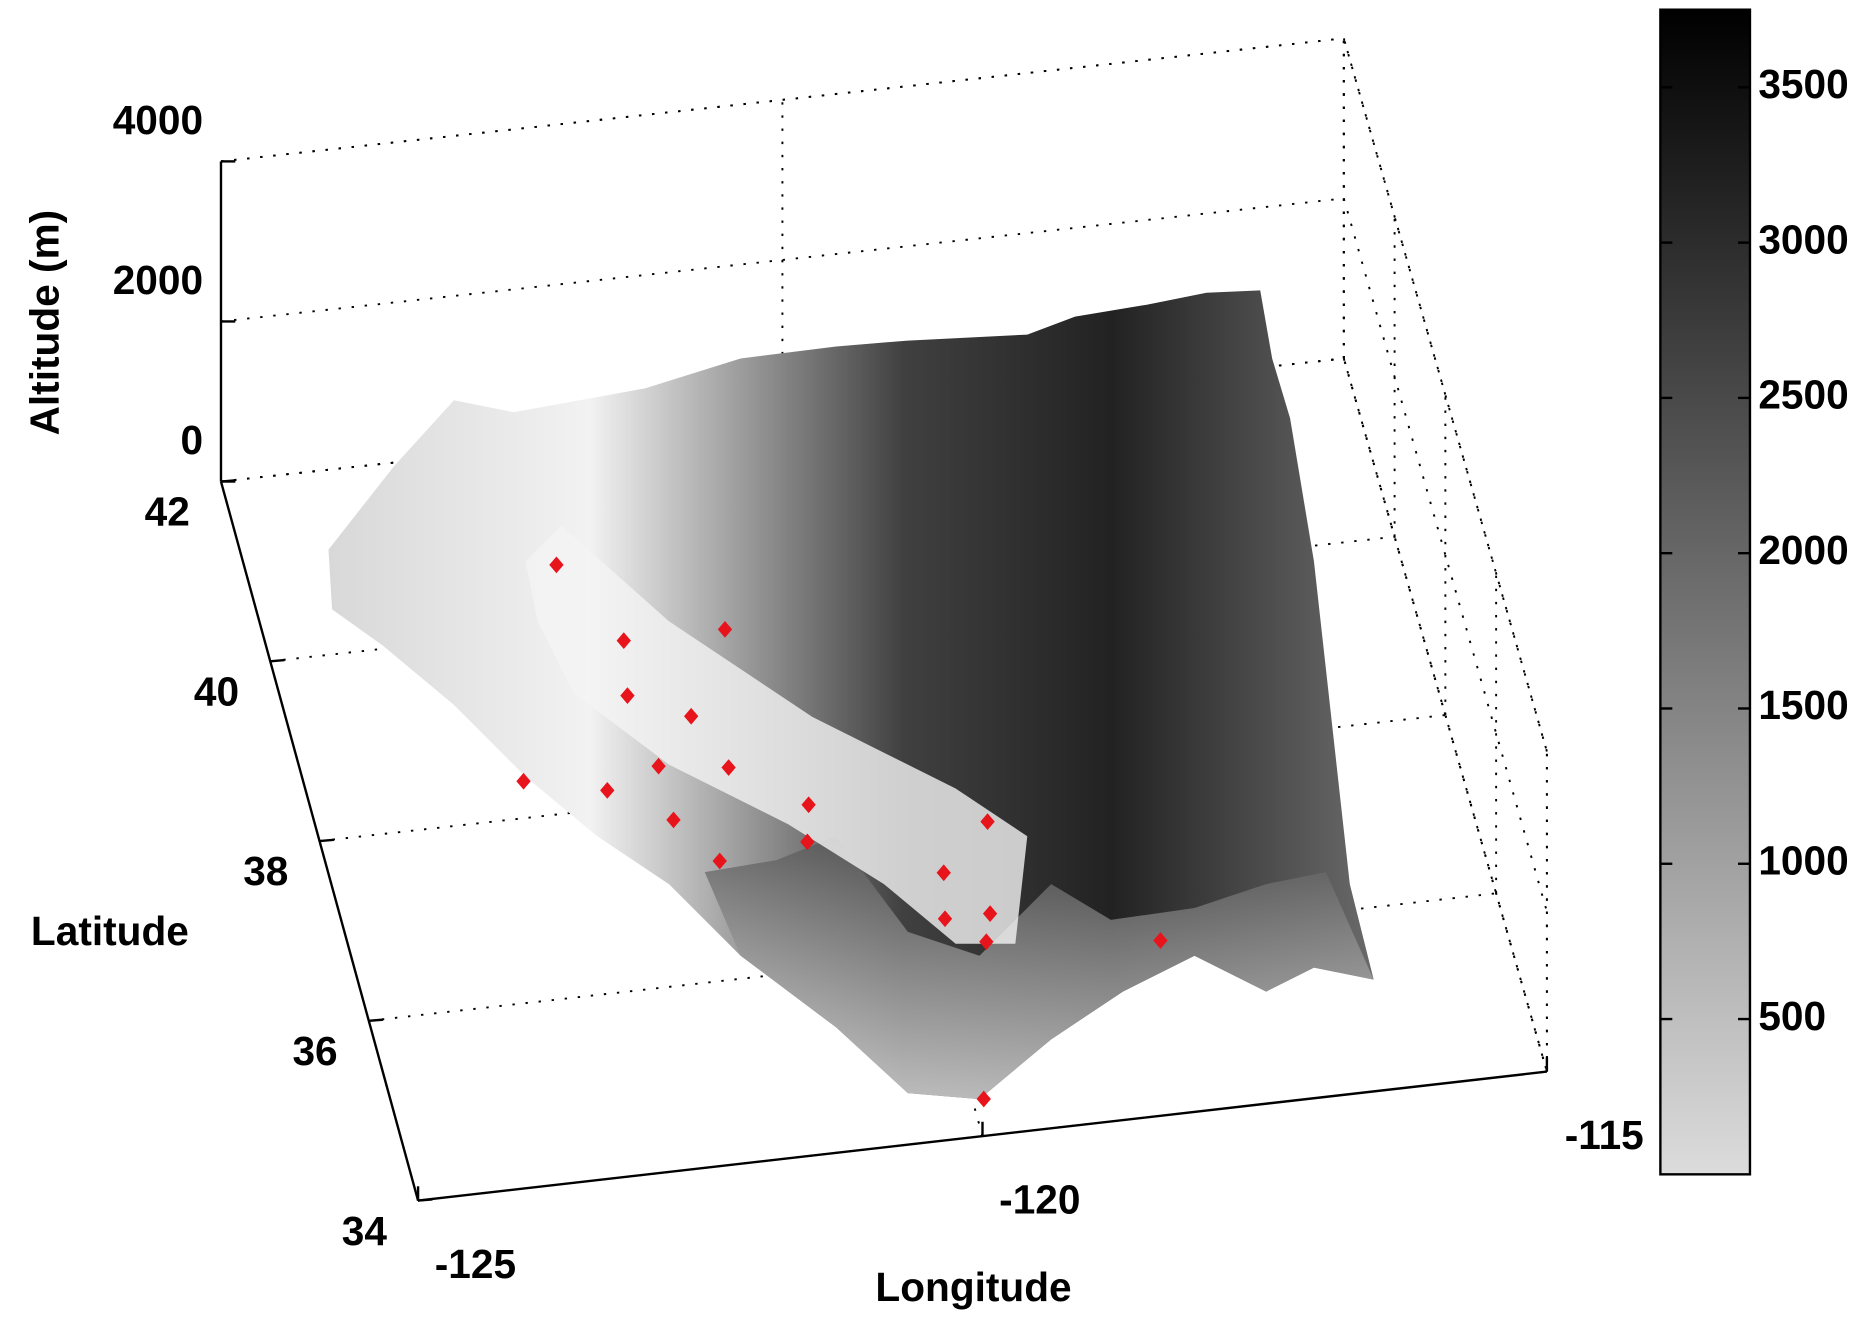  What do you see at coordinates (1803, 84) in the screenshot?
I see `colorbar-tick-label: 3500` at bounding box center [1803, 84].